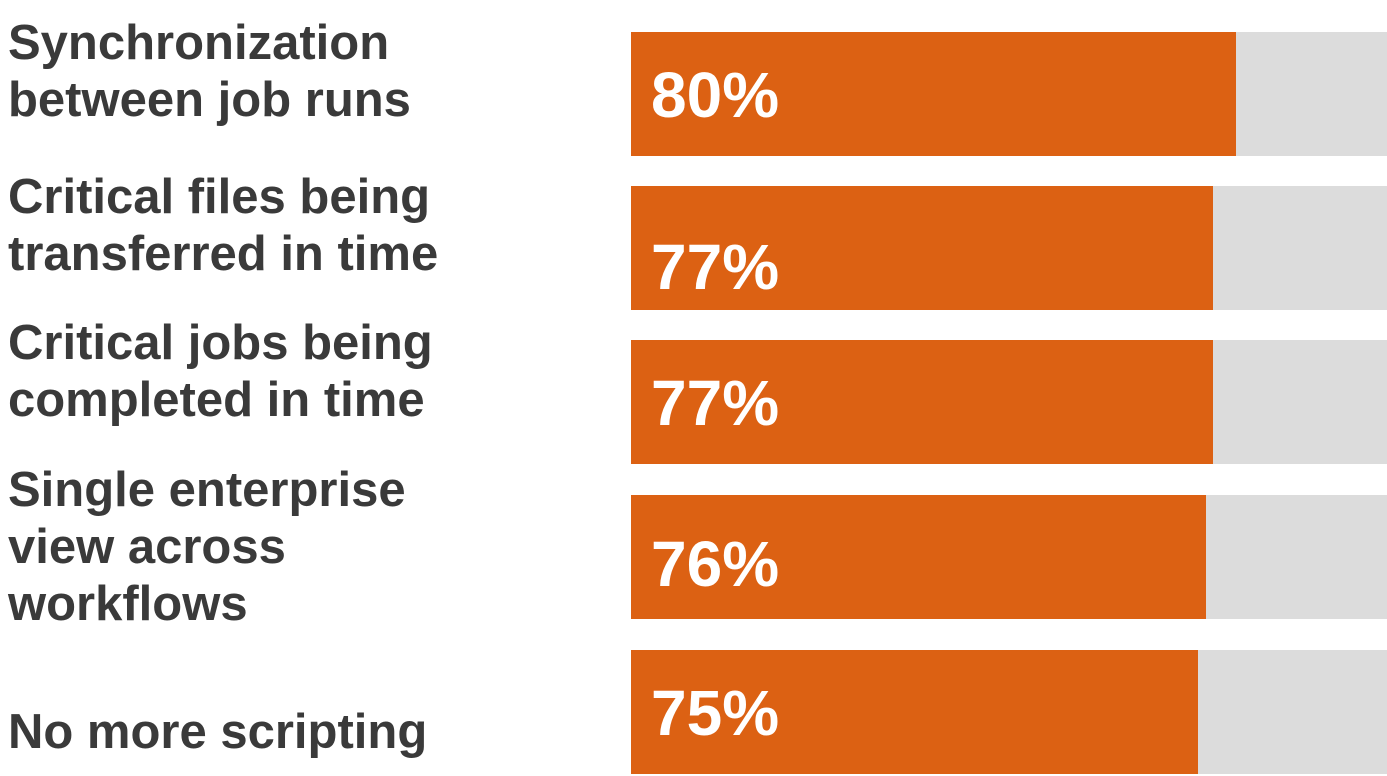  I want to click on category-label: No more scripting, so click(218, 732).